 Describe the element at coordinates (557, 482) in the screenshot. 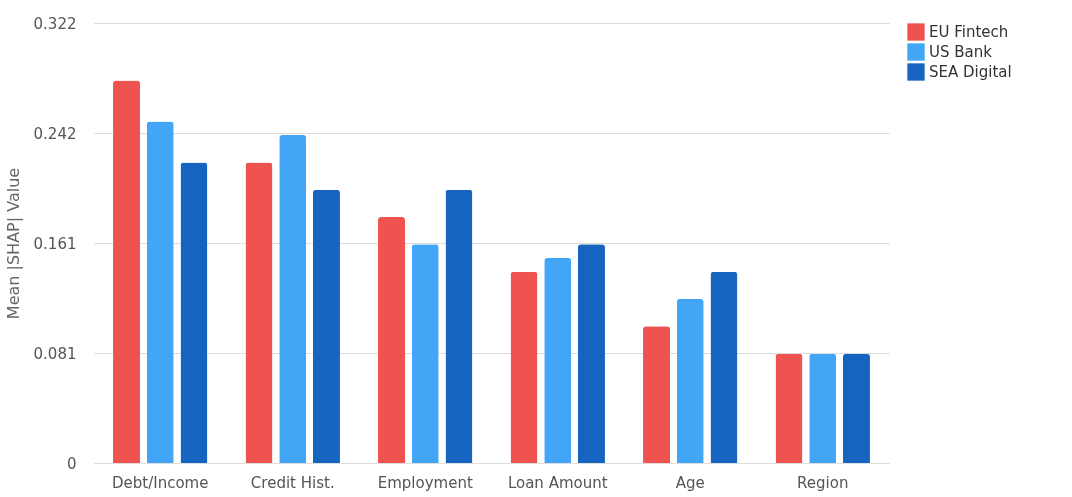

I see `x-tick-label: Loan Amount` at that location.